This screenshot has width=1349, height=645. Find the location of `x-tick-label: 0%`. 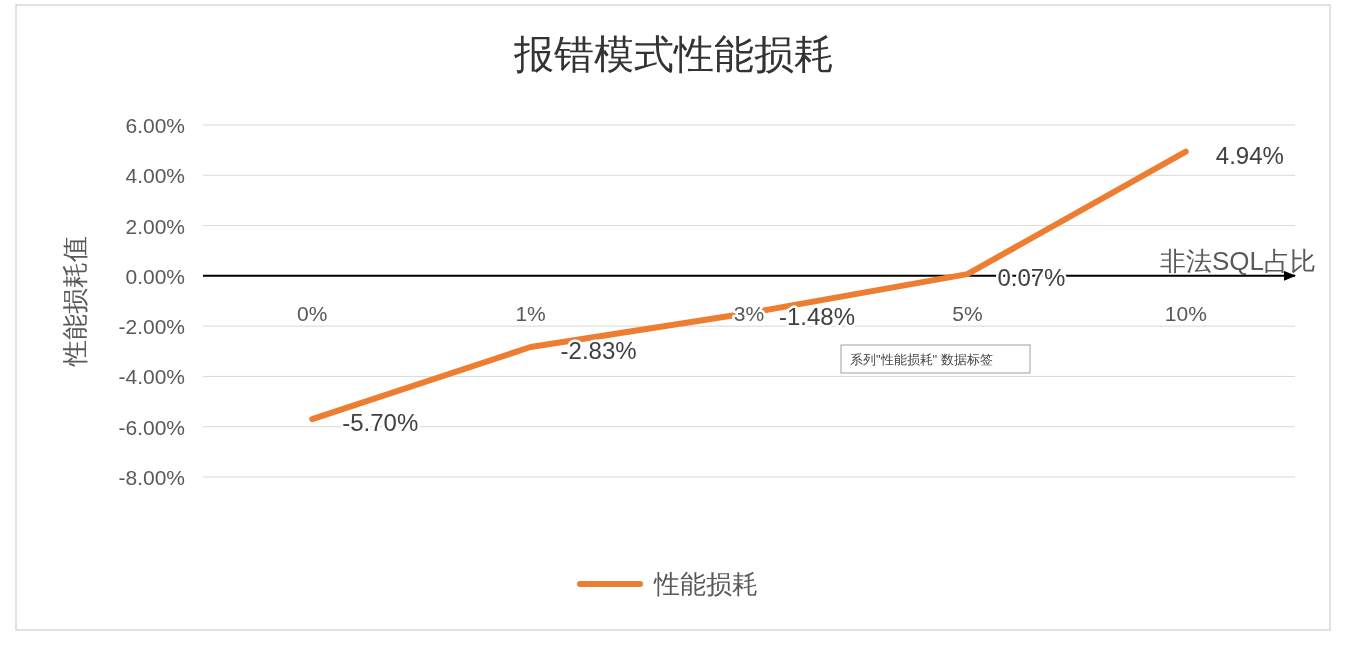

x-tick-label: 0% is located at coordinates (312, 313).